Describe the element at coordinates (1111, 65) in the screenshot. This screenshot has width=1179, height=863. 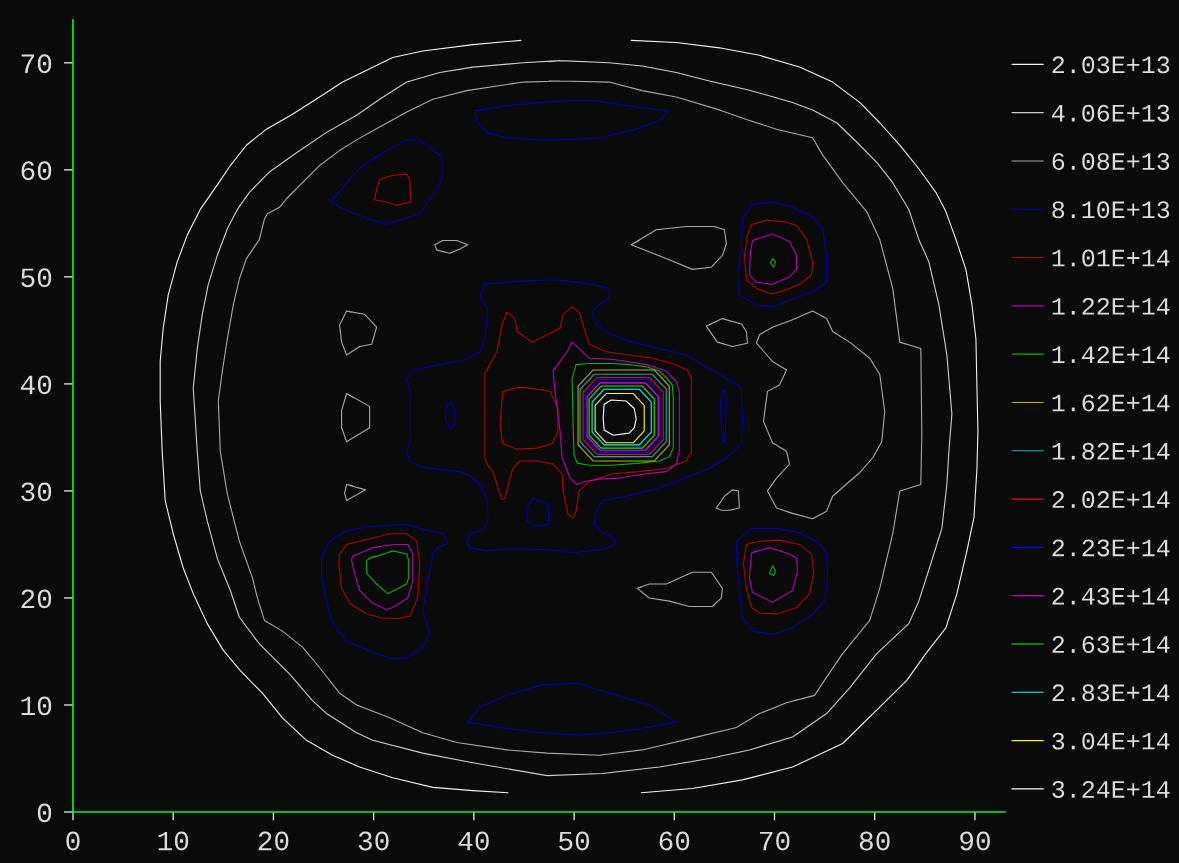
I see `legend-label: 2.03E+13` at that location.